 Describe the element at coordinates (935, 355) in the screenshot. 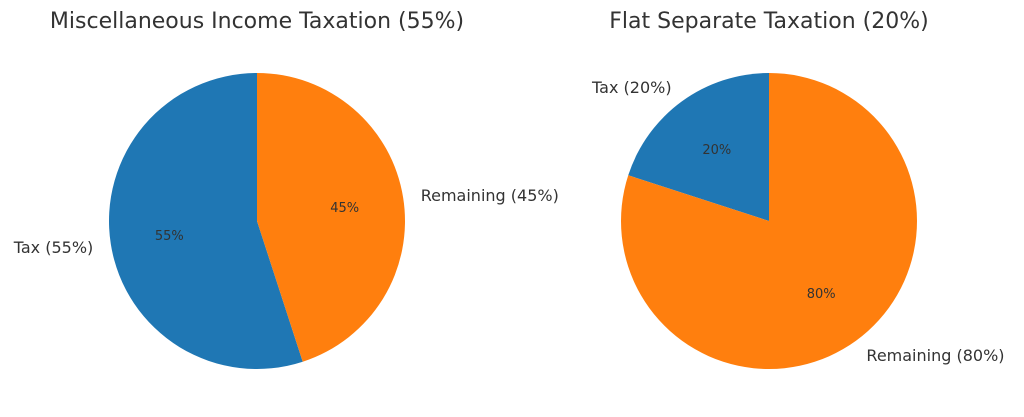

I see `slice-label: Remaining (80%)` at that location.